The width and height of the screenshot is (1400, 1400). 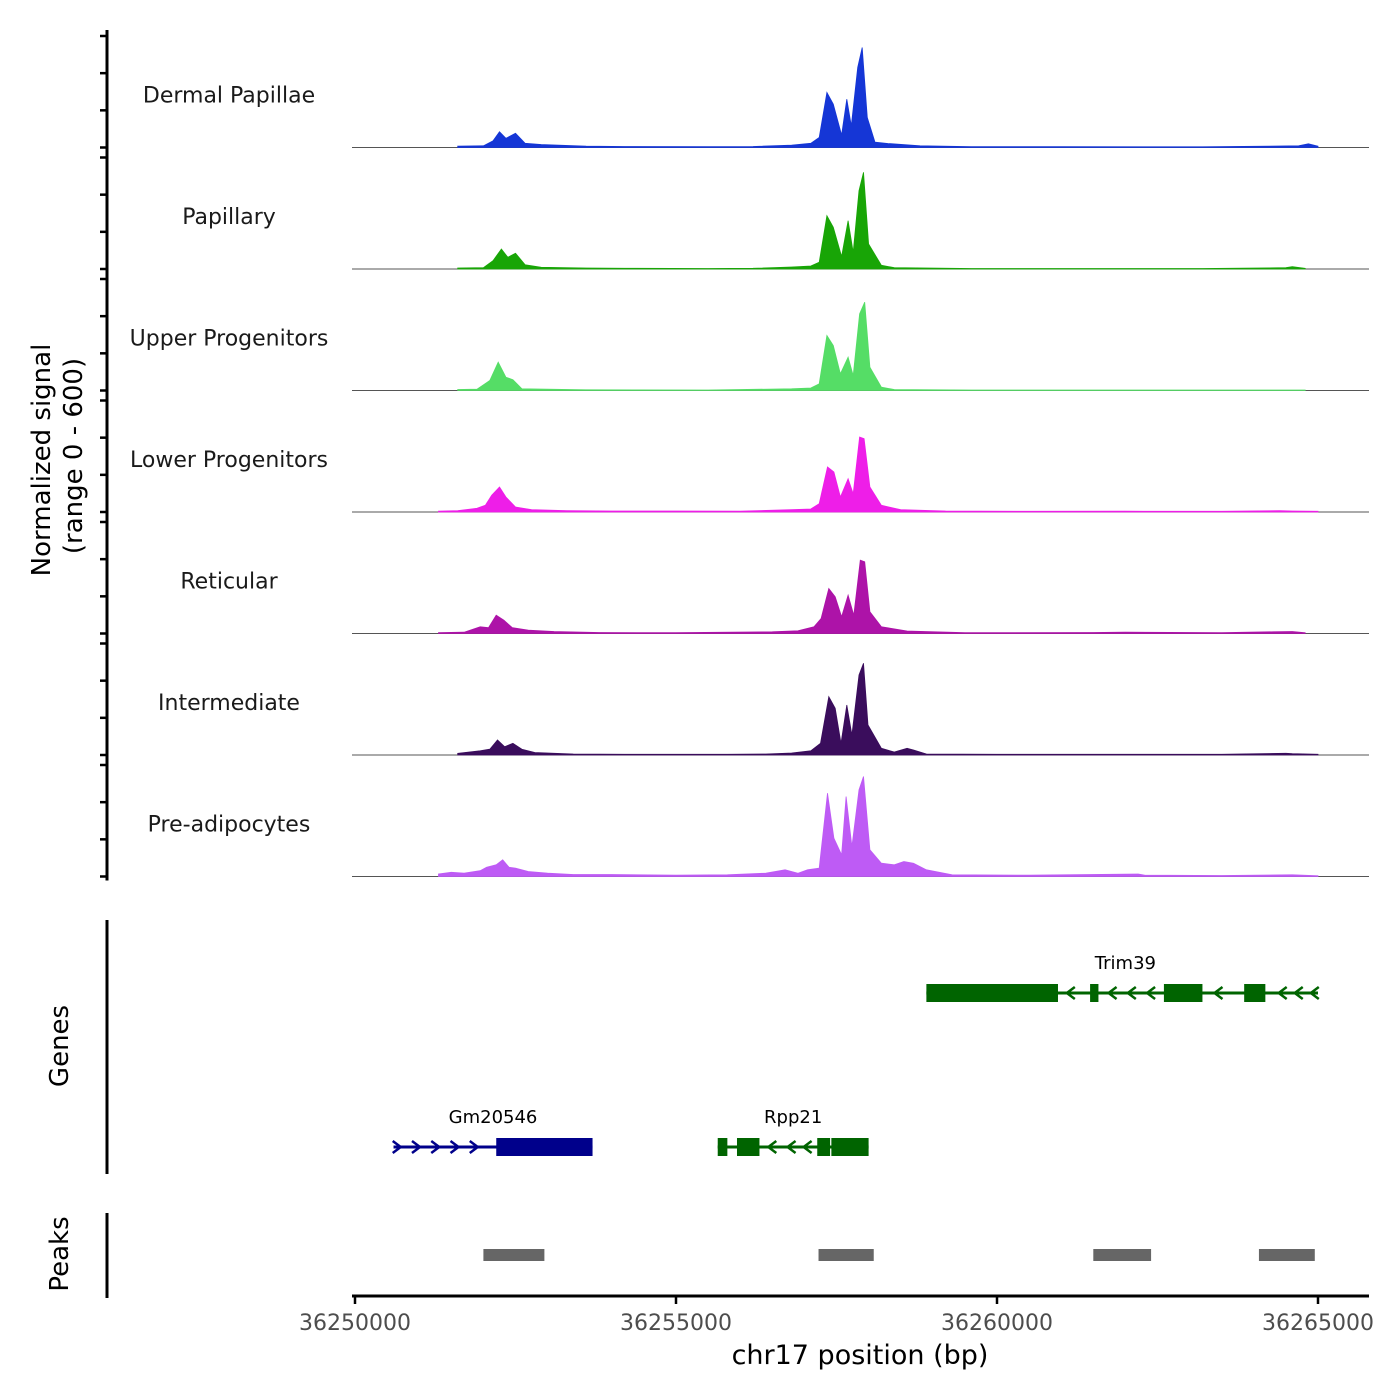 I want to click on x-tick-label: 36265000, so click(x=1318, y=1323).